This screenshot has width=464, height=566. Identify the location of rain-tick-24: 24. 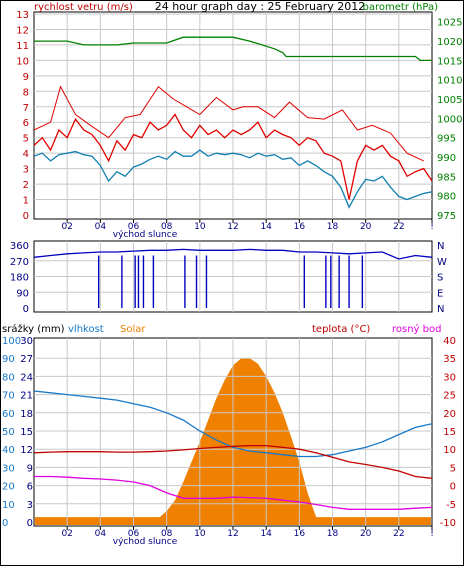
(26, 377).